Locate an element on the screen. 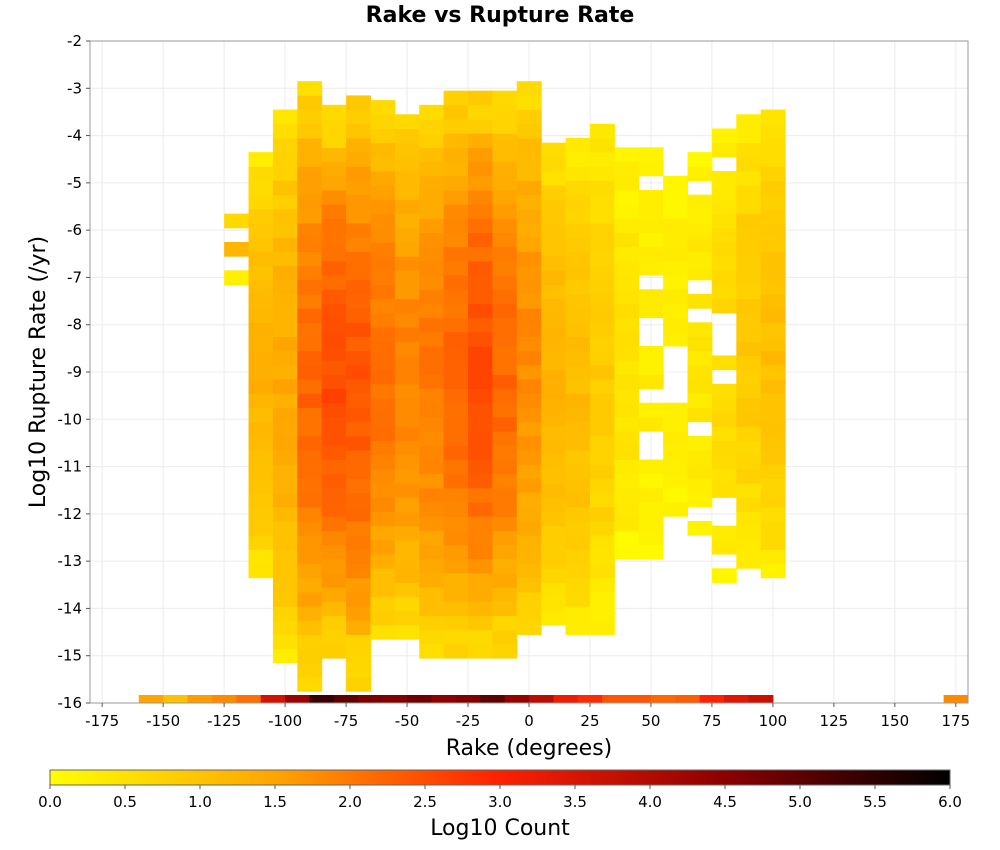 This screenshot has width=1000, height=850. colorbar-tick-label: 0.5 is located at coordinates (125, 802).